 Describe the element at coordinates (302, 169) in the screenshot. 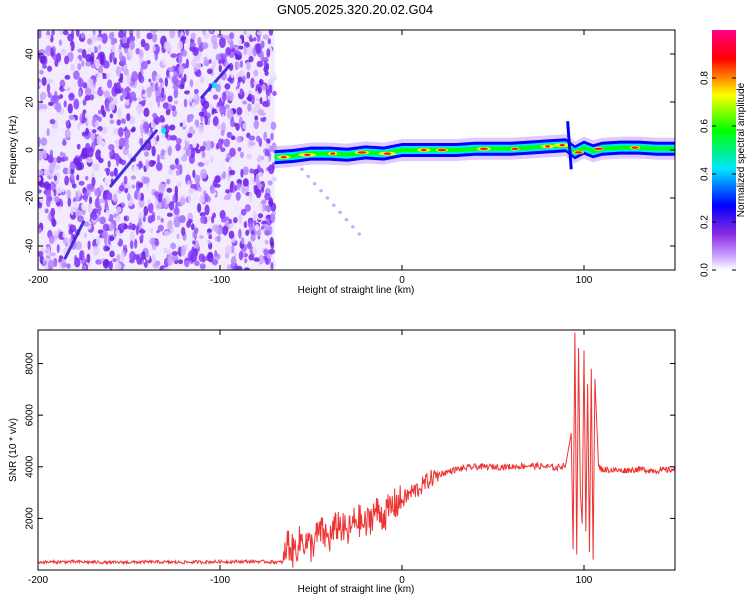

I see `ridge-tail` at that location.